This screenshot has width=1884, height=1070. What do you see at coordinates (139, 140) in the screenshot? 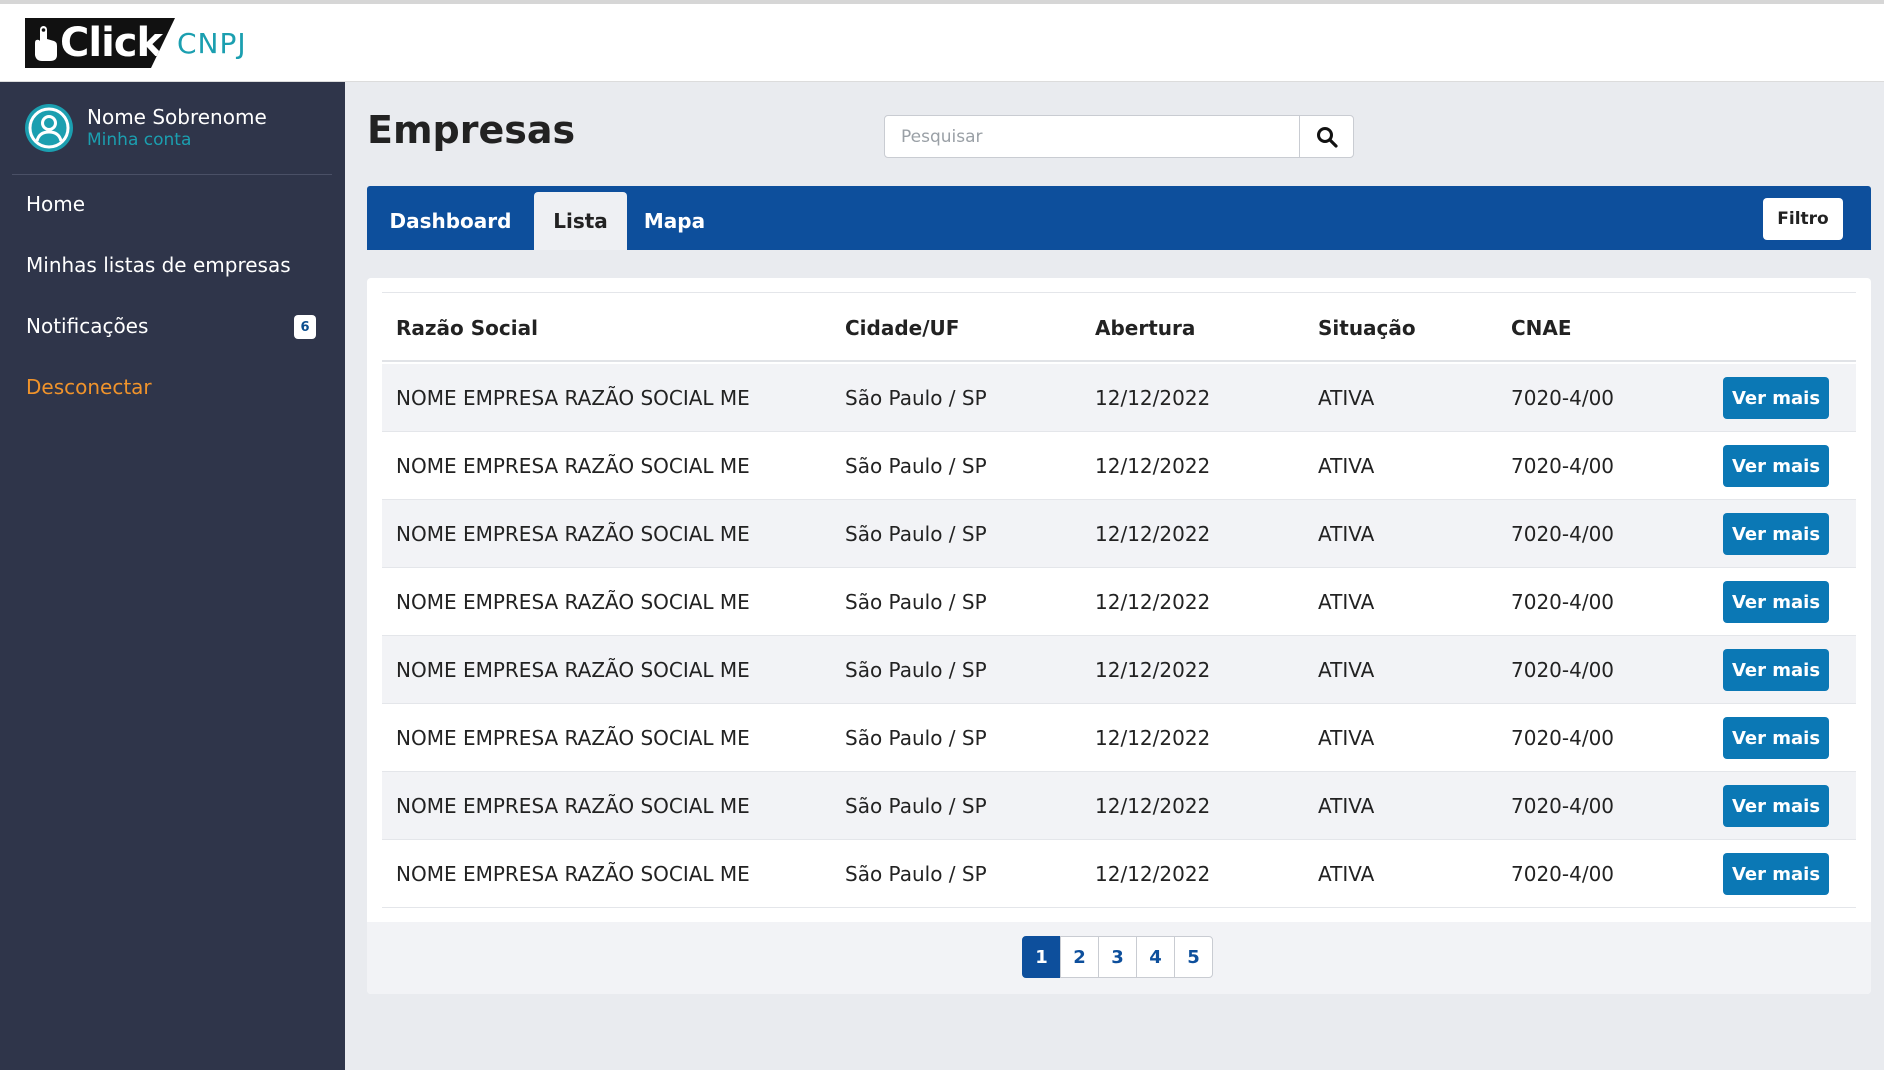
I see `my-account-link: Minha conta` at bounding box center [139, 140].